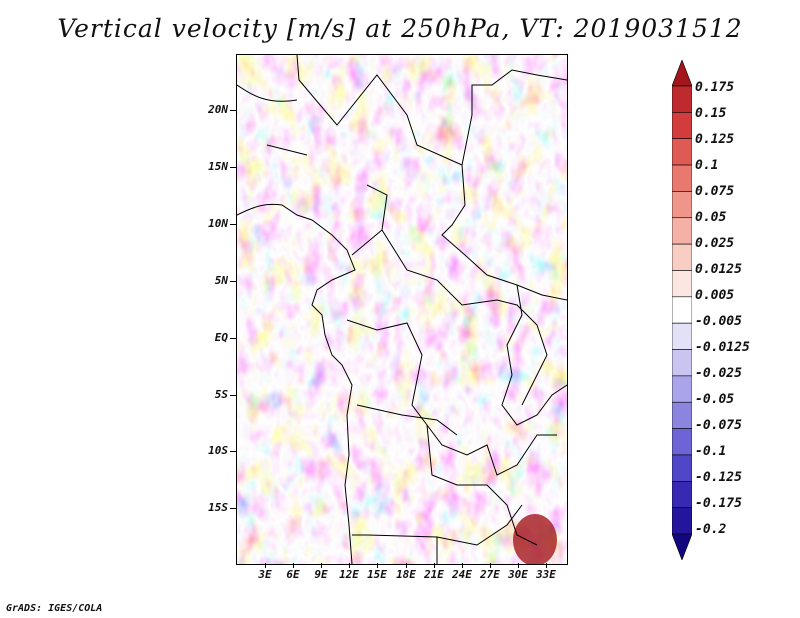 The image size is (800, 618). I want to click on lat-label: 10S, so click(218, 450).